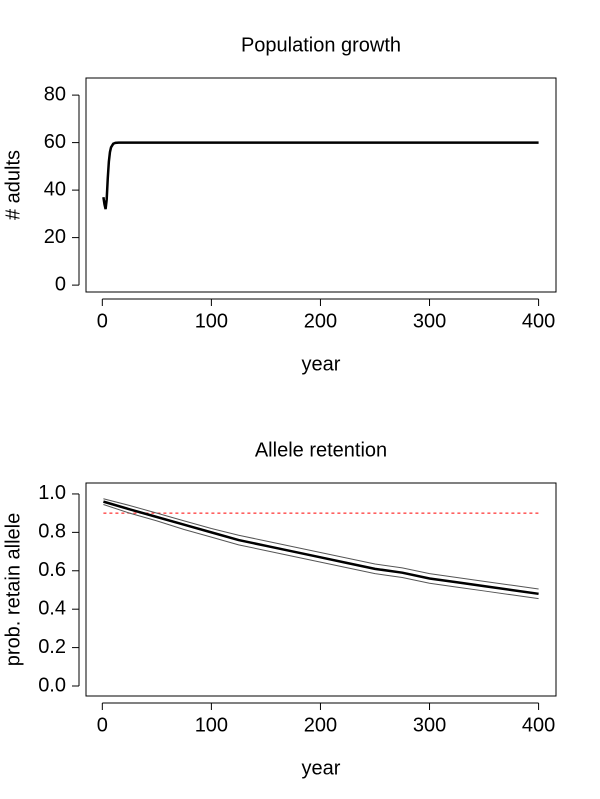 The image size is (600, 799). What do you see at coordinates (52, 608) in the screenshot?
I see `y-tick-label: 0.4` at bounding box center [52, 608].